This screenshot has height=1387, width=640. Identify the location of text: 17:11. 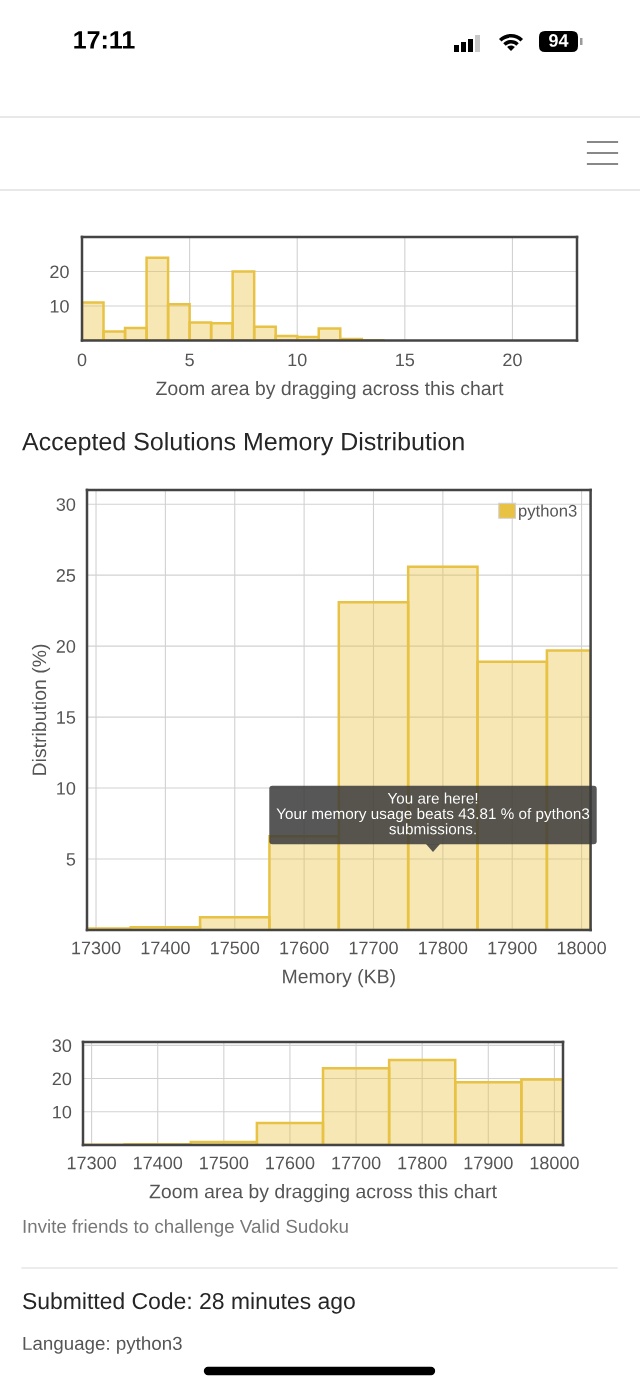
(104, 40).